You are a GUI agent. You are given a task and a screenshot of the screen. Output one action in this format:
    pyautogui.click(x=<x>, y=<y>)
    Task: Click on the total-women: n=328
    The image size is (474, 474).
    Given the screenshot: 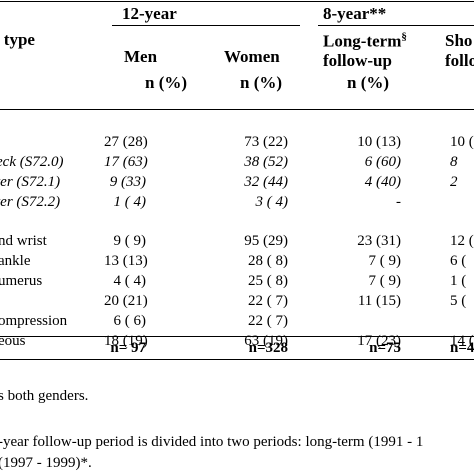 What is the action you would take?
    pyautogui.click(x=268, y=348)
    